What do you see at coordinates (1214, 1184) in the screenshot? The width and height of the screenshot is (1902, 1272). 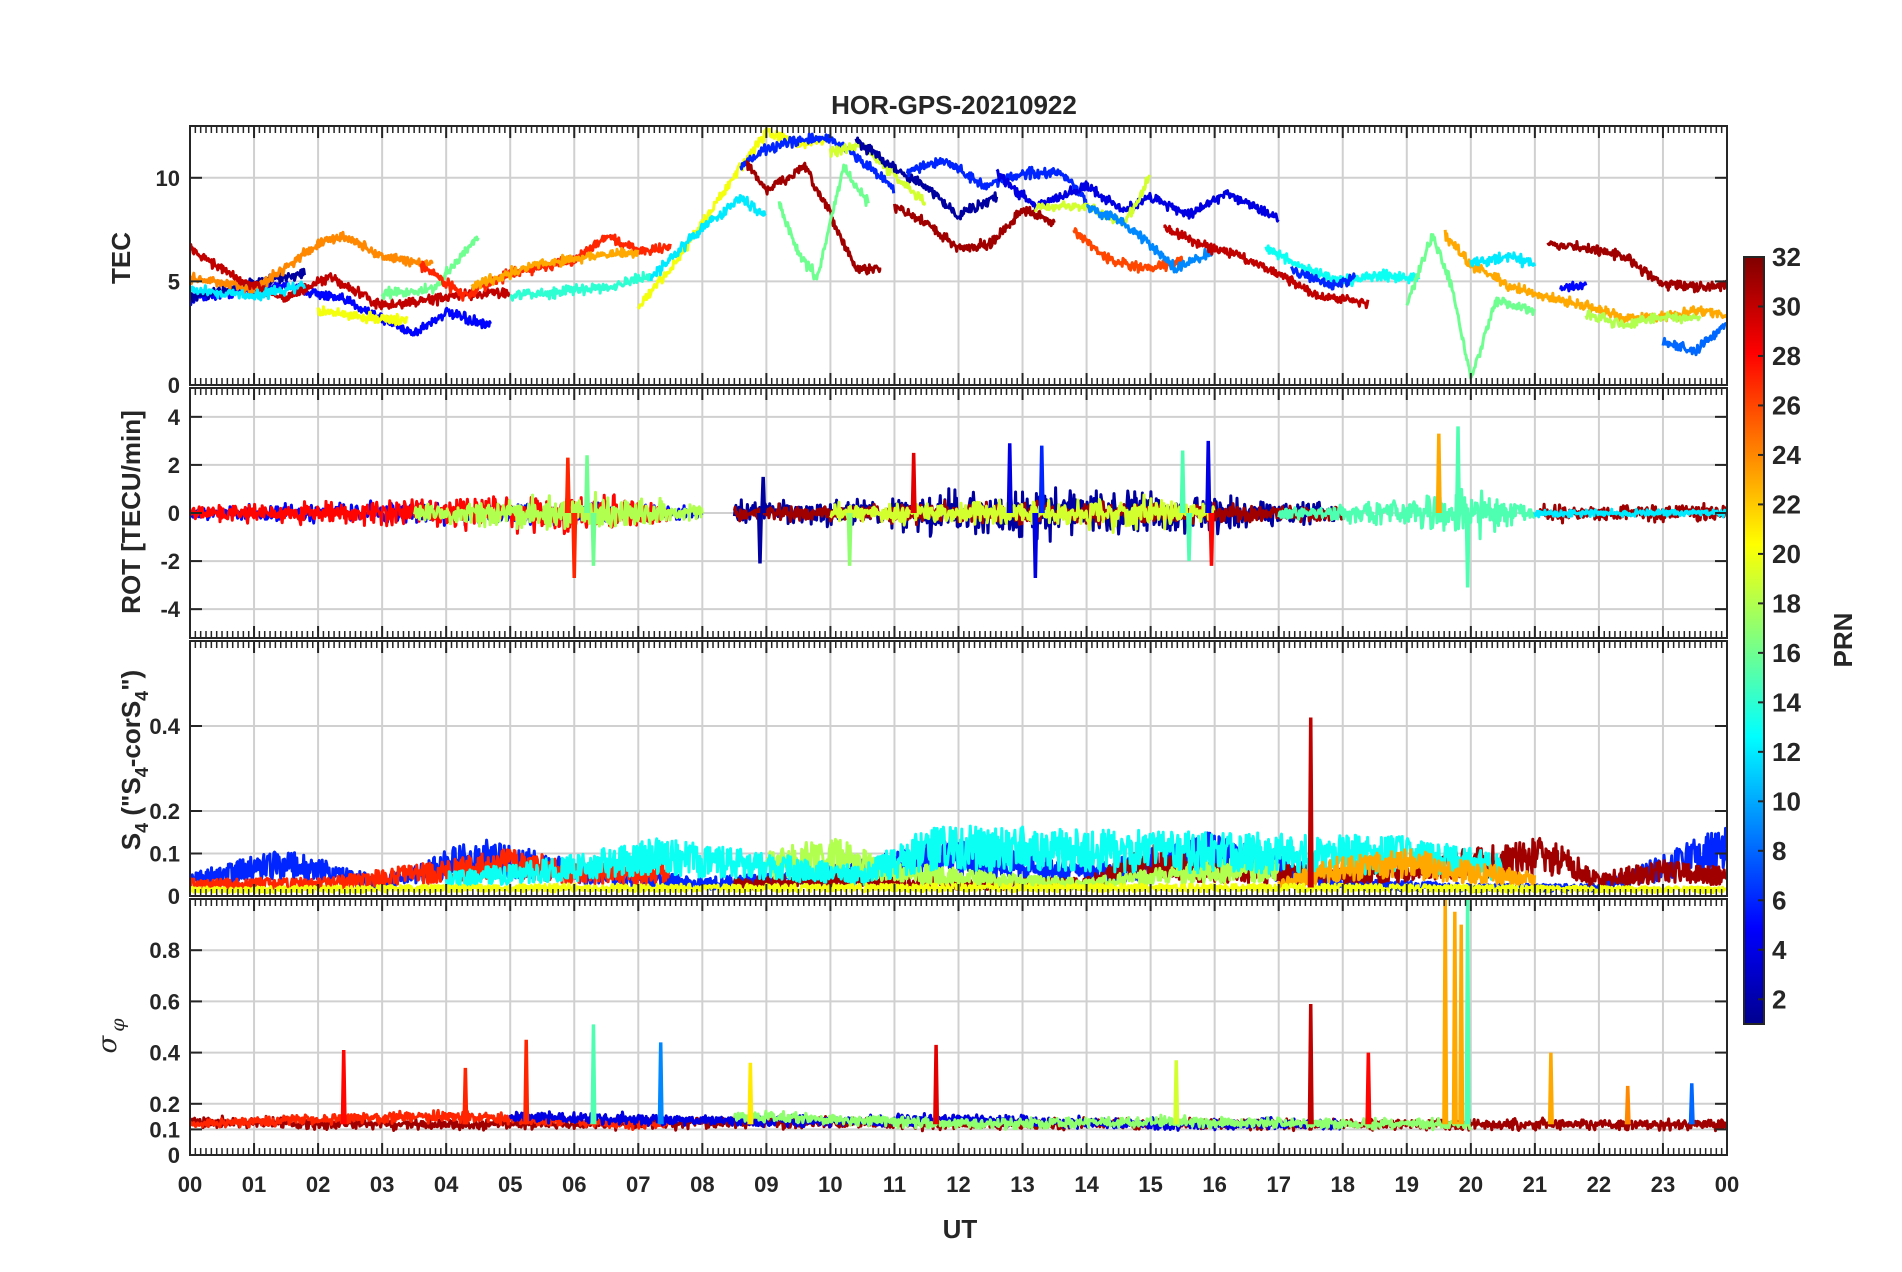 I see `x-tick-label: 16` at bounding box center [1214, 1184].